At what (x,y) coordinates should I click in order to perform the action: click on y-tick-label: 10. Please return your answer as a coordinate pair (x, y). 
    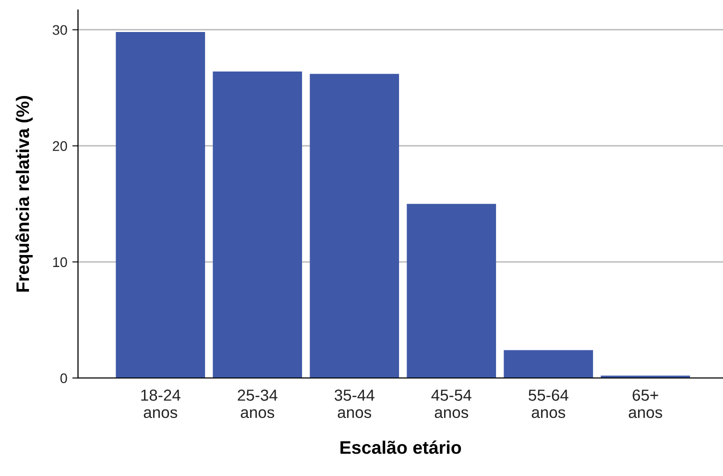
    Looking at the image, I should click on (60, 262).